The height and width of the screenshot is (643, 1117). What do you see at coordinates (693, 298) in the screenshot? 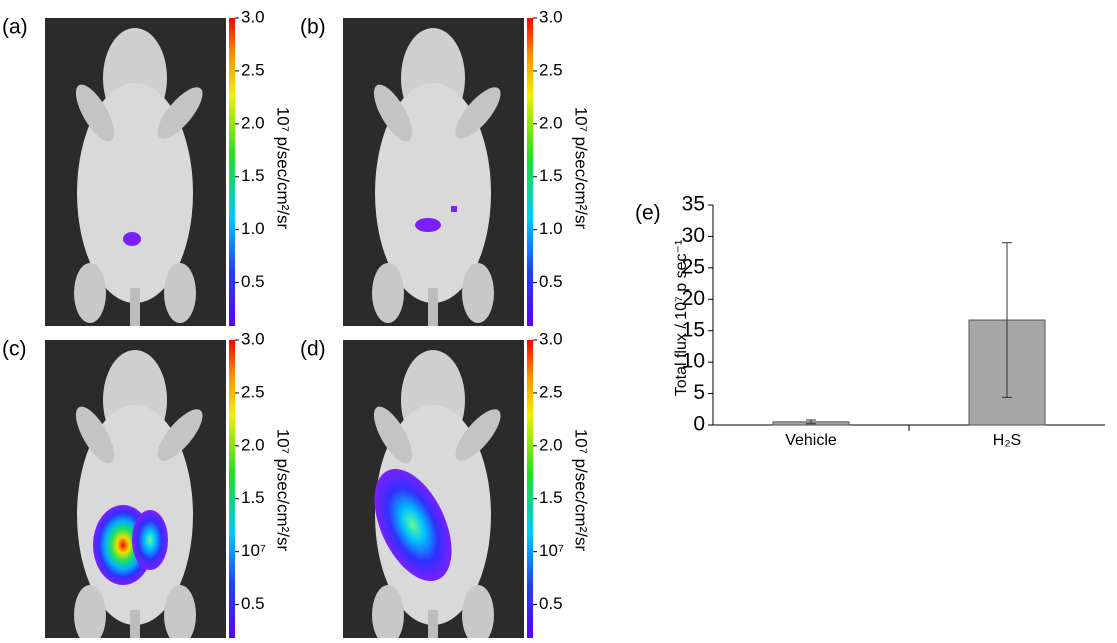
I see `y-tick-label: 20` at bounding box center [693, 298].